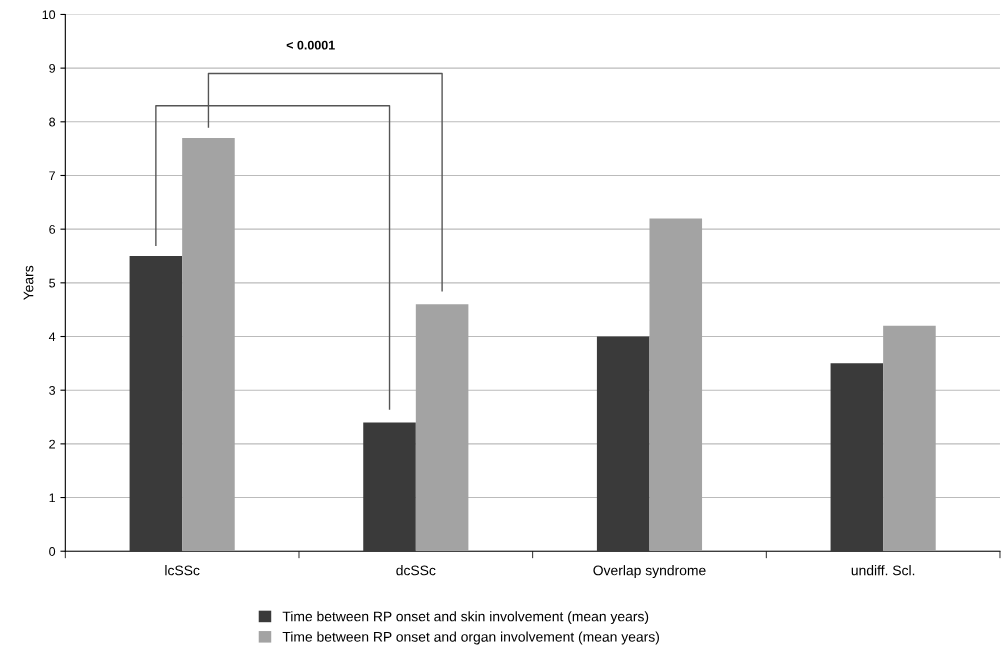 This screenshot has width=1005, height=657. What do you see at coordinates (416, 570) in the screenshot?
I see `x-tick-label: dcSSc` at bounding box center [416, 570].